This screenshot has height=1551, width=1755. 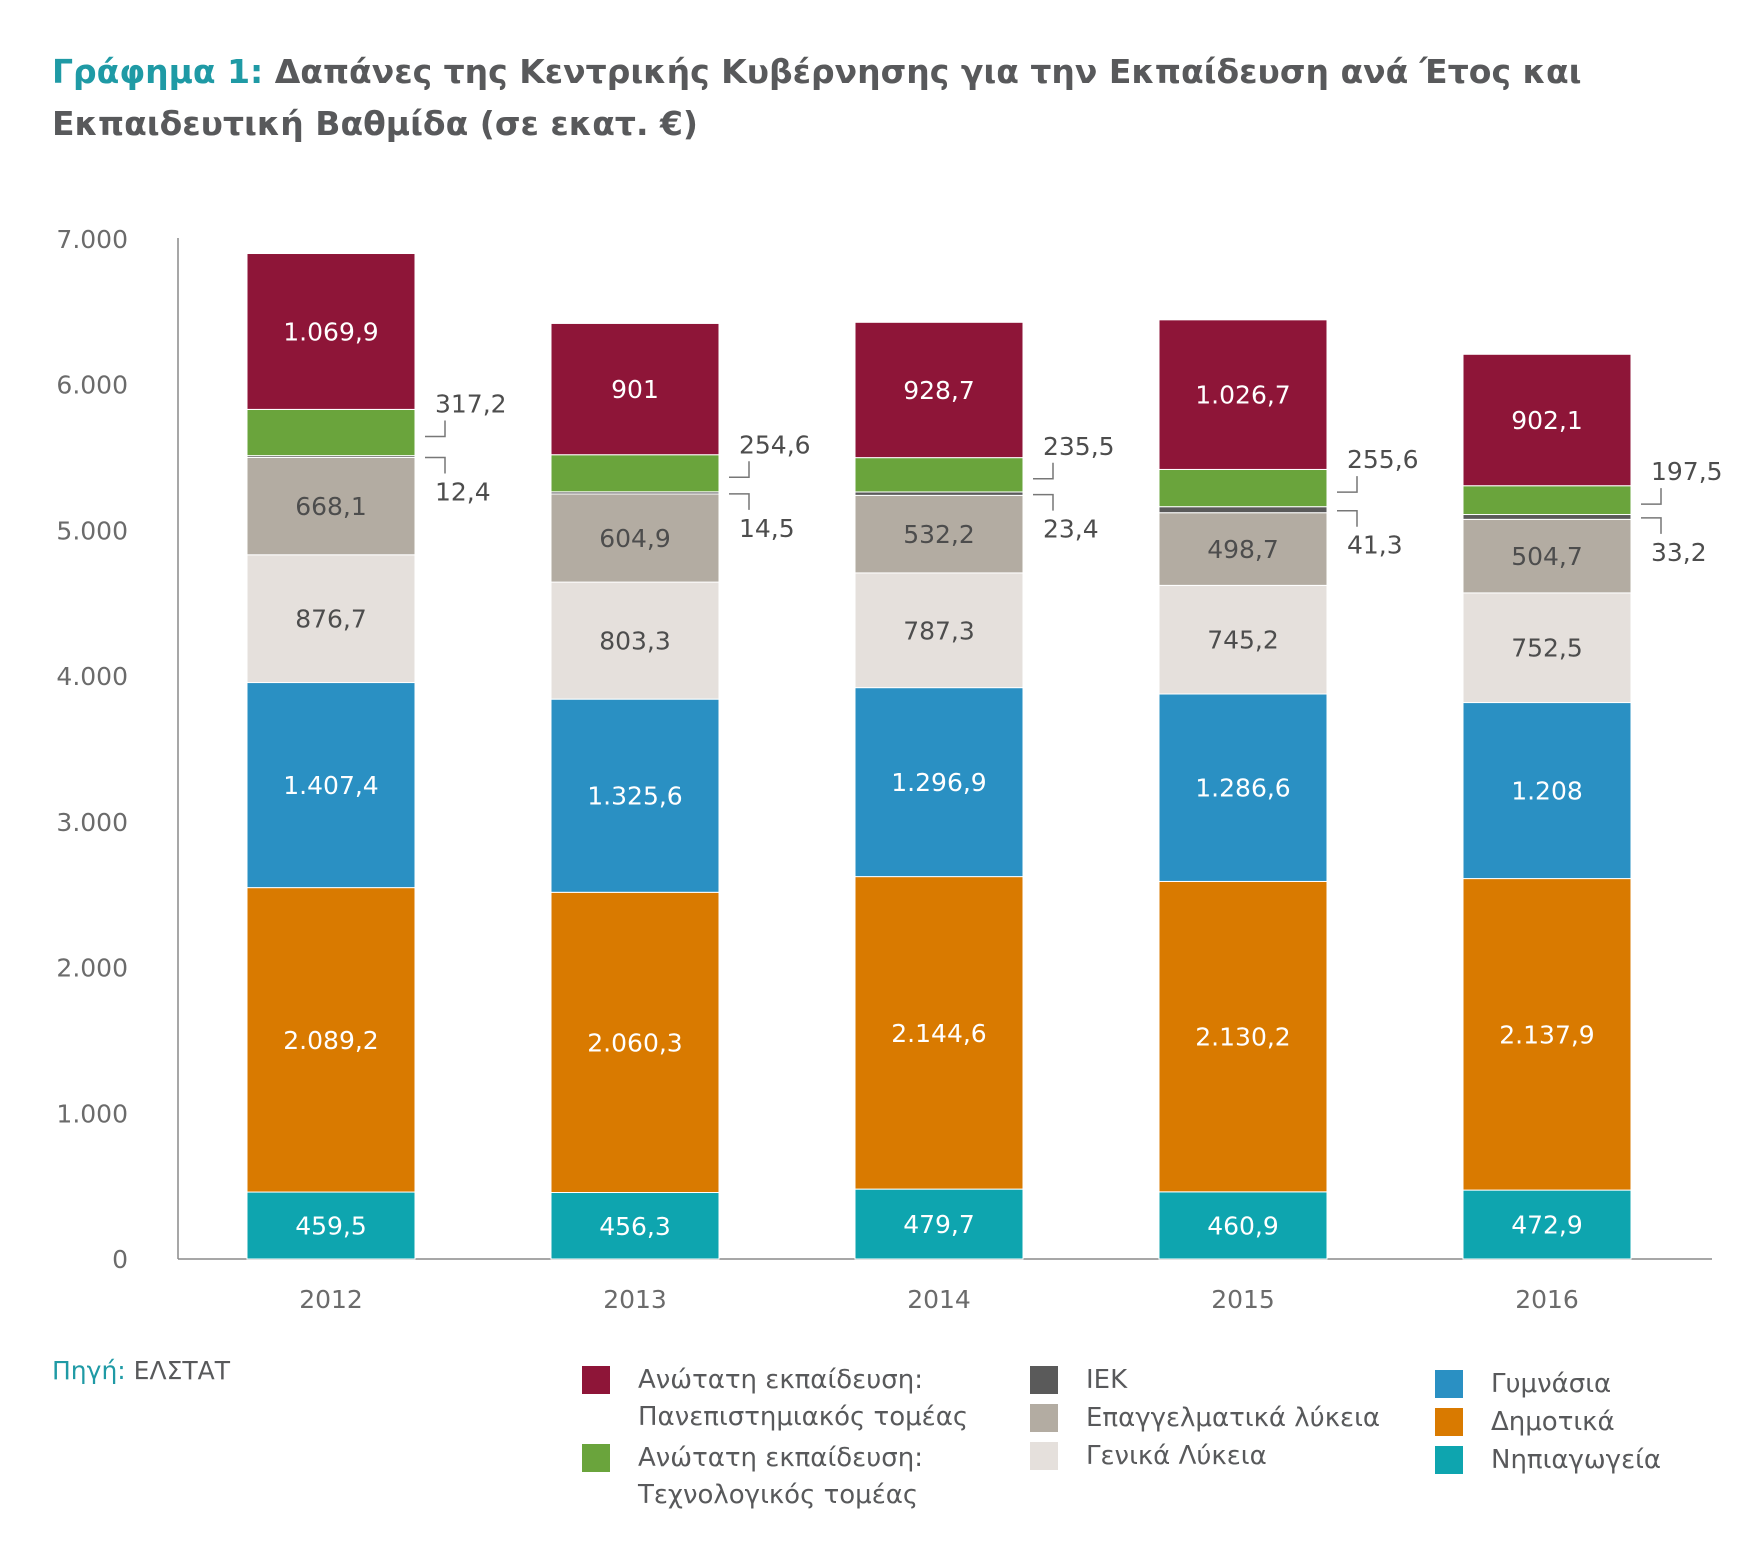 I want to click on data-label-2016-series-7: 902,1, so click(x=1547, y=420).